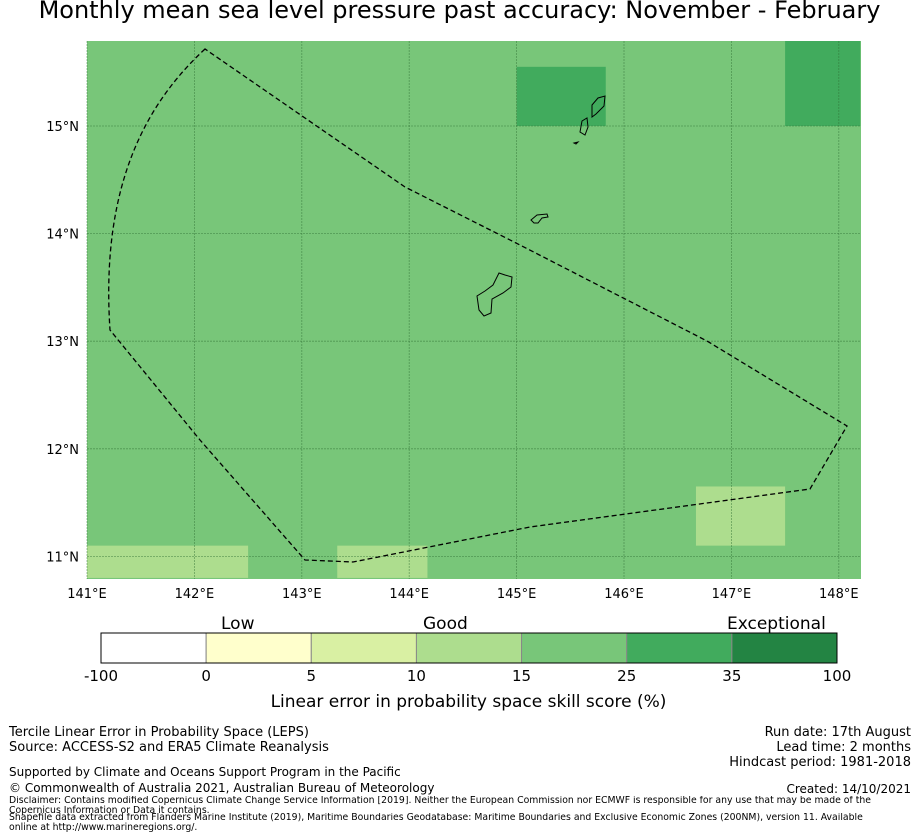  I want to click on colorbar-frame, so click(469, 648).